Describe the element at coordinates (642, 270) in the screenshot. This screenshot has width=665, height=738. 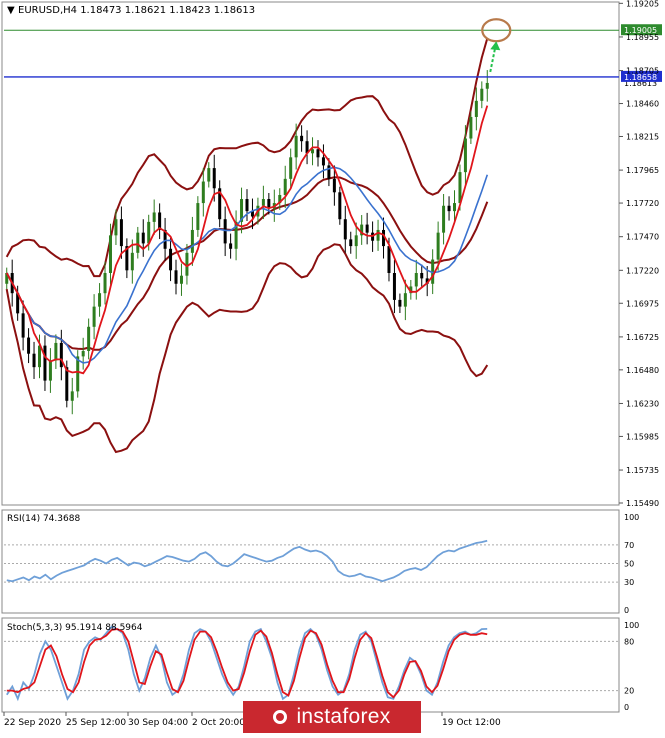
I see `price-tick-label: 1.17220` at that location.